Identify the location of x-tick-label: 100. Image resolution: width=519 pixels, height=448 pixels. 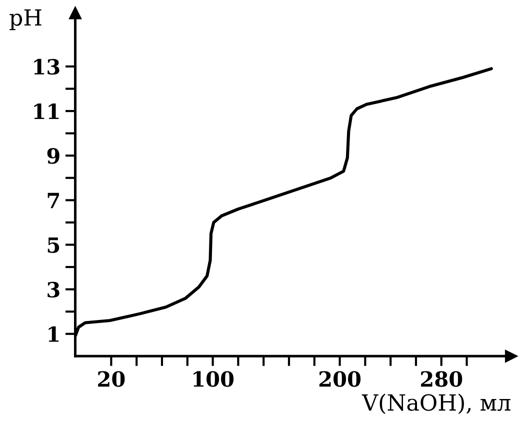
(214, 379).